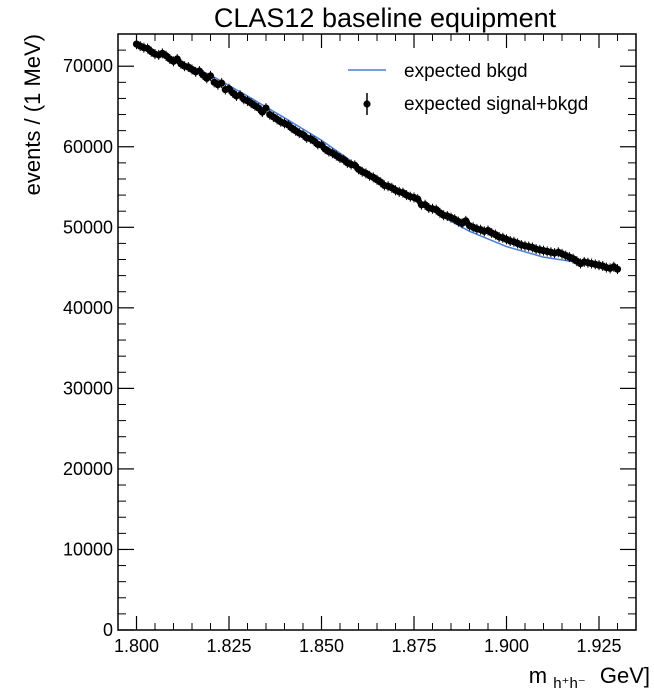  I want to click on x-axis-label: m h⁺h⁻ GeV], so click(589, 677).